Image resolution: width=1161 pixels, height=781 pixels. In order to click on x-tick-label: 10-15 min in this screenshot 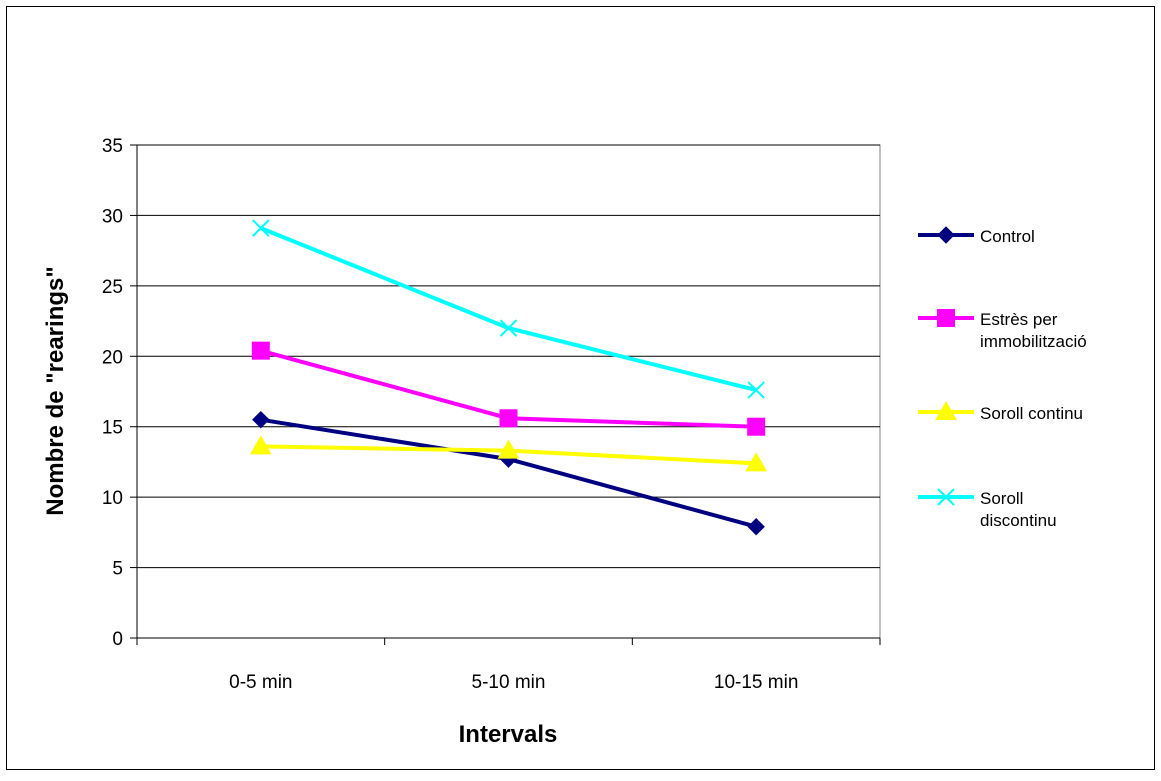, I will do `click(756, 682)`.